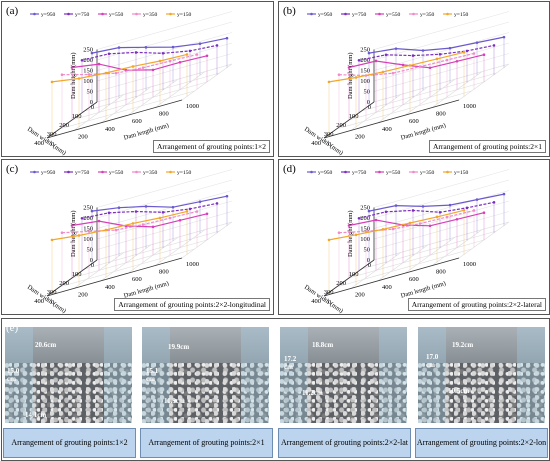  What do you see at coordinates (360, 136) in the screenshot?
I see `x-tick-label: 200` at bounding box center [360, 136].